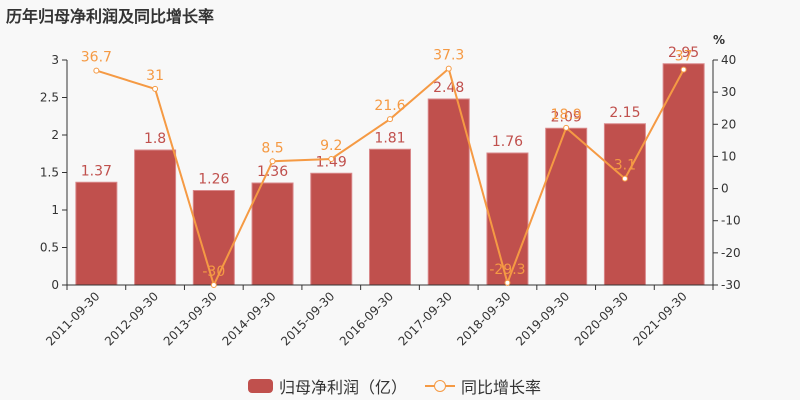 Image resolution: width=800 pixels, height=400 pixels. What do you see at coordinates (131, 318) in the screenshot?
I see `x-tick-label: 2012-09-30` at bounding box center [131, 318].